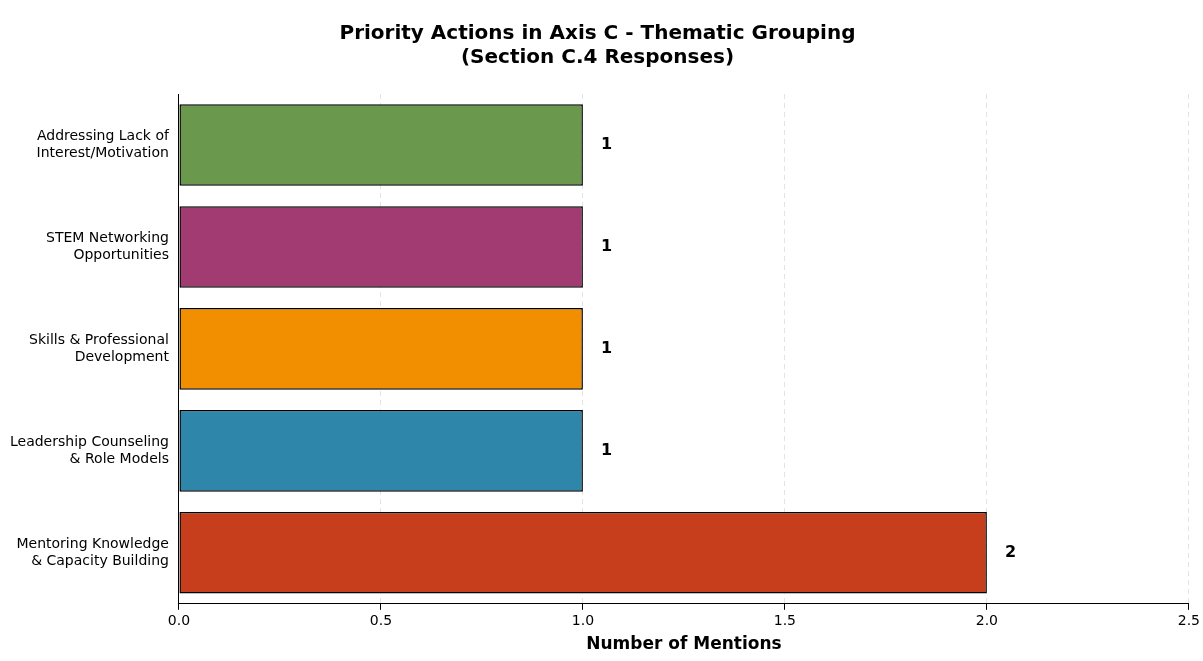 The image size is (1203, 661). What do you see at coordinates (1010, 551) in the screenshot?
I see `data-label: 2` at bounding box center [1010, 551].